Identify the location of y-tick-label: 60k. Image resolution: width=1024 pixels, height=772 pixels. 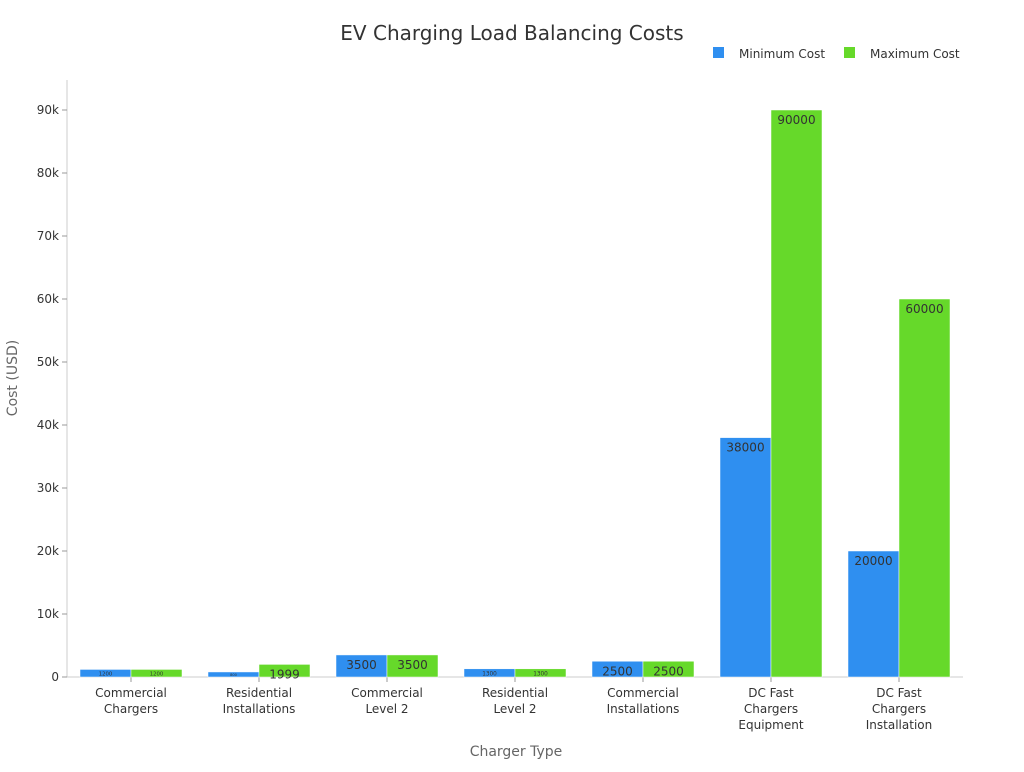
(48, 299).